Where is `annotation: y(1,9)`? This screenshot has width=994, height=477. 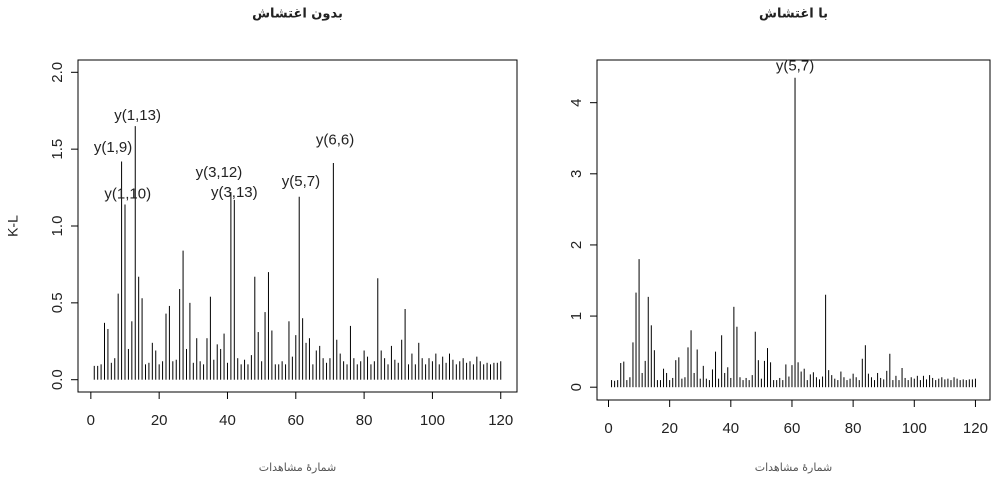 annotation: y(1,9) is located at coordinates (113, 147).